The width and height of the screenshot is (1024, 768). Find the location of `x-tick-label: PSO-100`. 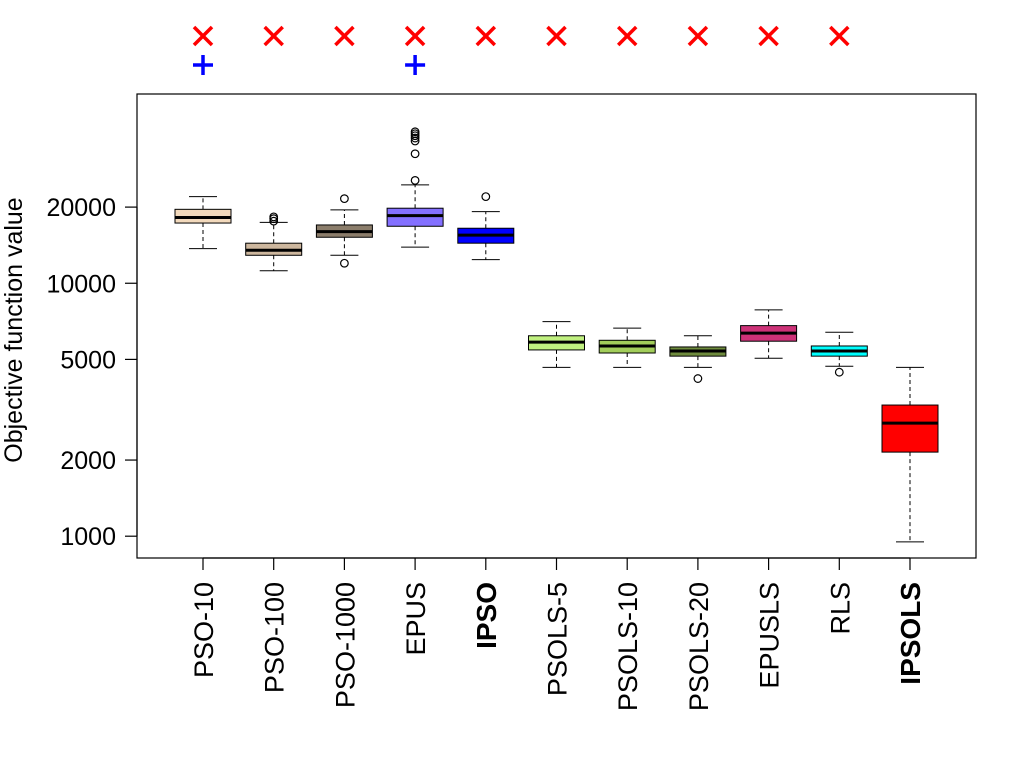

x-tick-label: PSO-100 is located at coordinates (275, 637).